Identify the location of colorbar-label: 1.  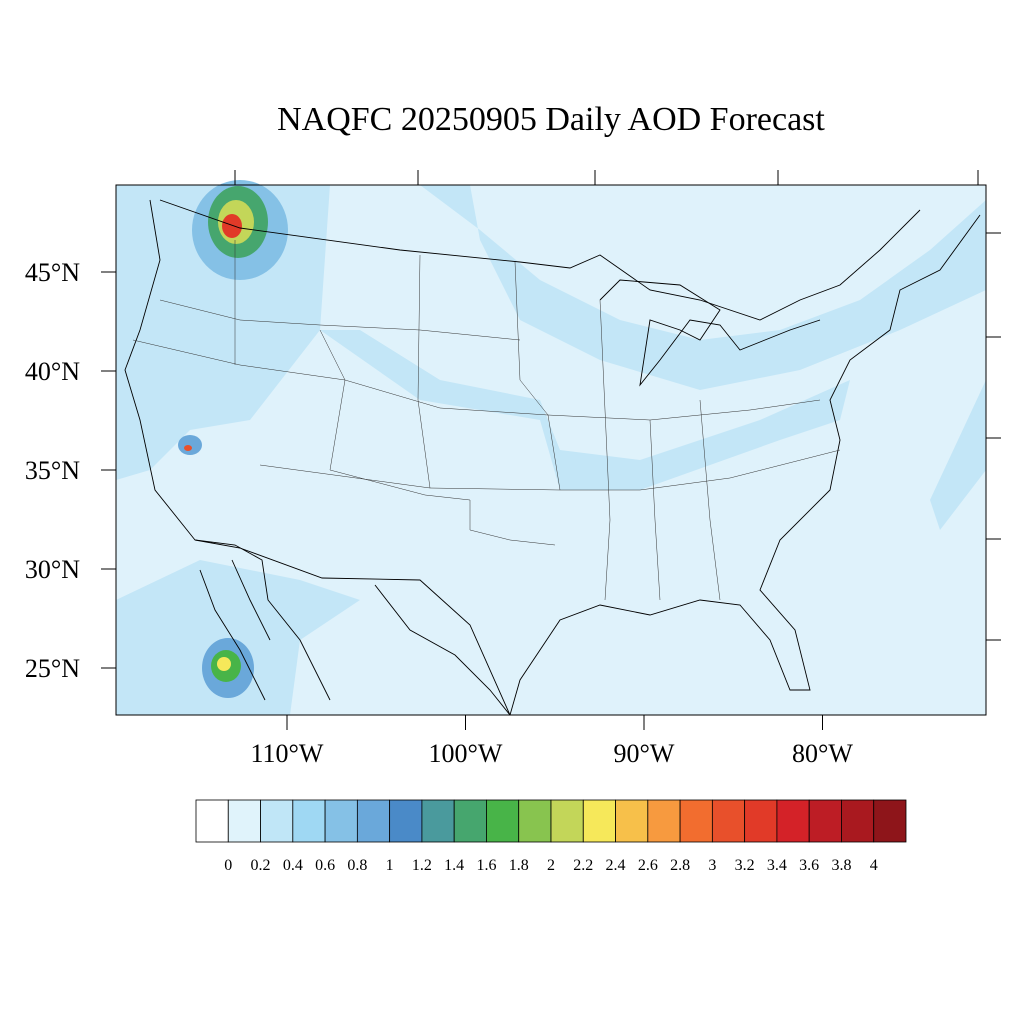
(390, 865).